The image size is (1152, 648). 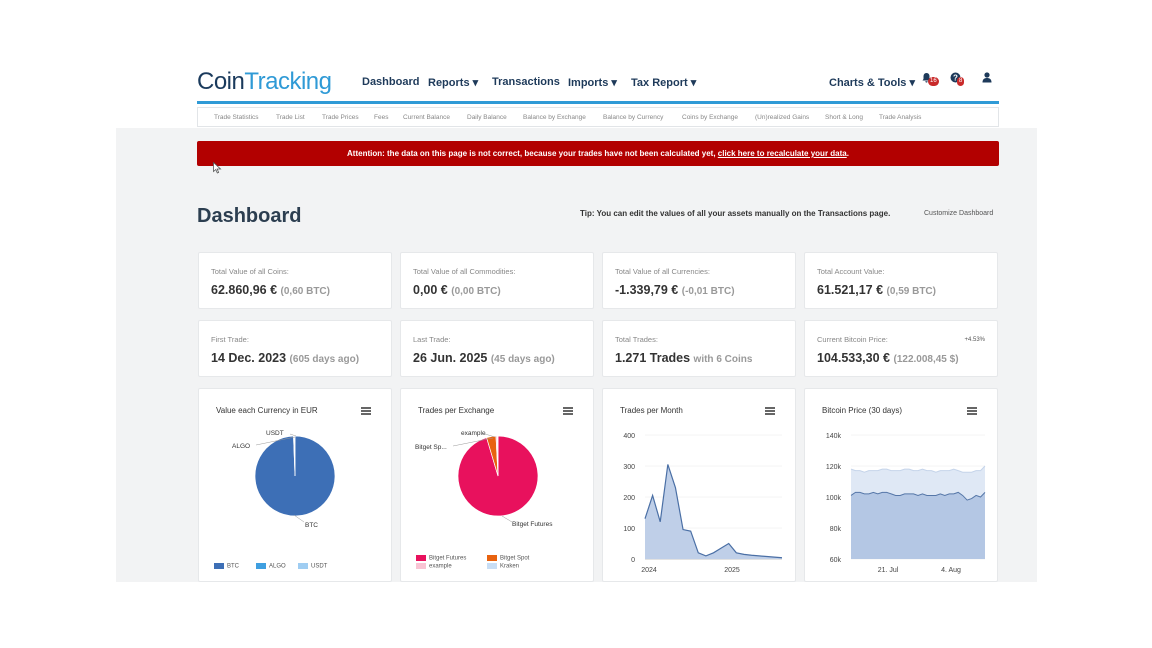 I want to click on subnav-trade-prices: Trade Prices, so click(x=340, y=117).